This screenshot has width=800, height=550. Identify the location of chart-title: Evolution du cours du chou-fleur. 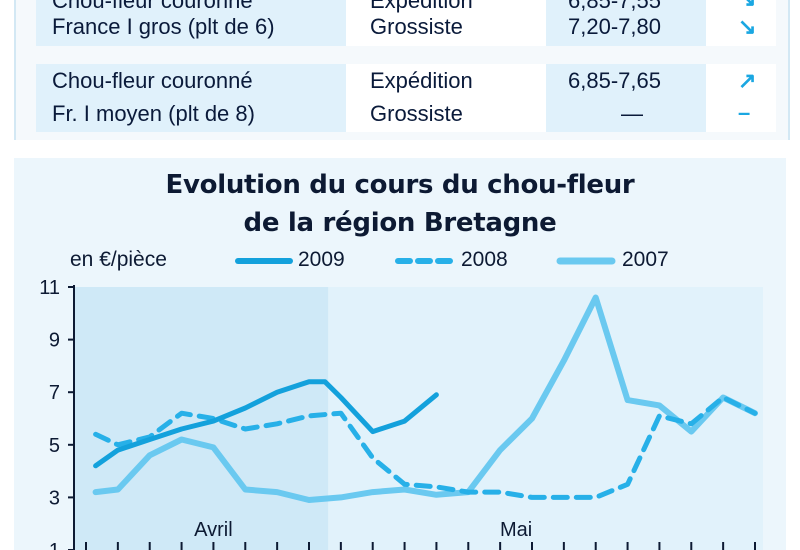
(400, 185).